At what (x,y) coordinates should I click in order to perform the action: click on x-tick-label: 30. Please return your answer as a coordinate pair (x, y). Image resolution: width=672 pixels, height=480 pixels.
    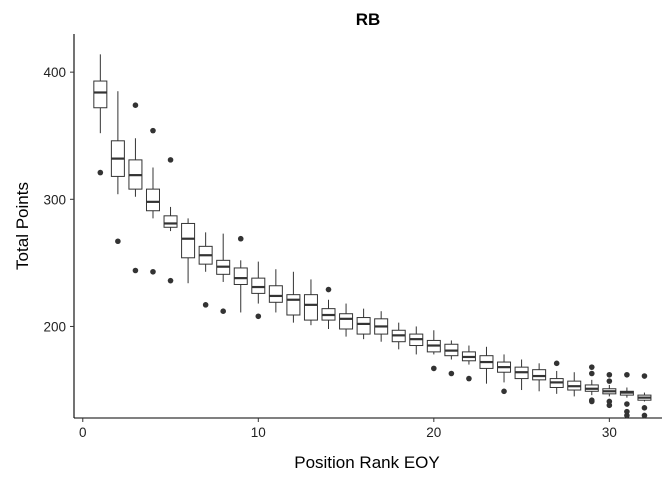
    Looking at the image, I should click on (609, 432).